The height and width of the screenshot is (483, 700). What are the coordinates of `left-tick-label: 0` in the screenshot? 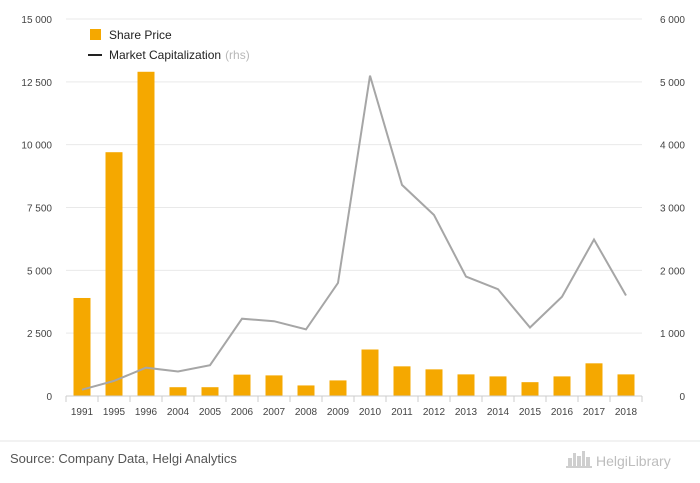 It's located at (49, 397).